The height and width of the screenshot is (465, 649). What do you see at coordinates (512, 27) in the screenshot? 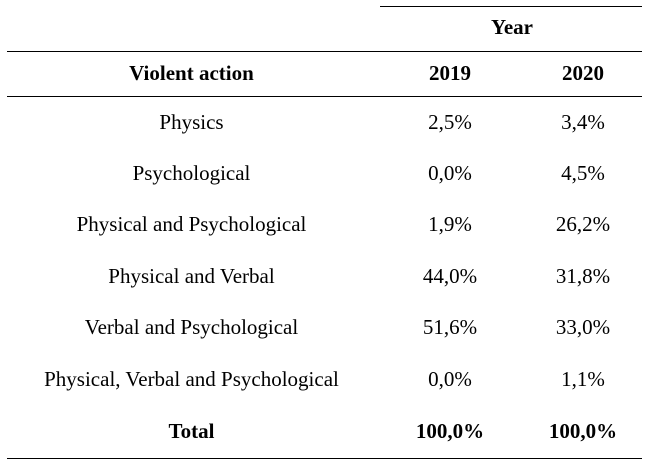
I see `year-group-header: Year` at bounding box center [512, 27].